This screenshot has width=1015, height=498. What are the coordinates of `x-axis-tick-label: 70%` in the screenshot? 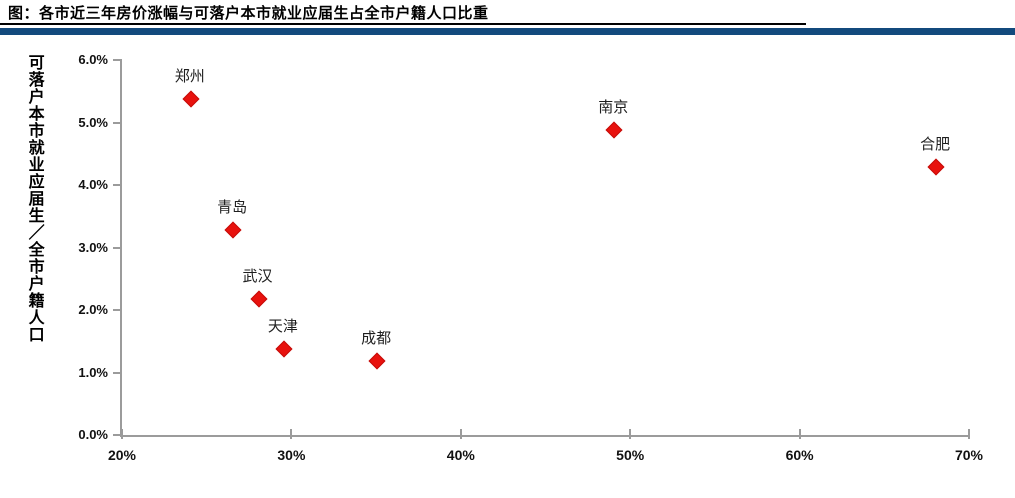 It's located at (969, 455).